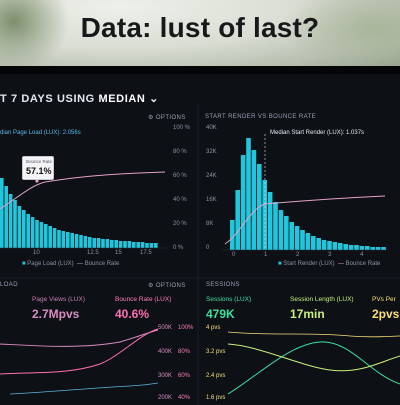 This screenshot has height=405, width=400. Describe the element at coordinates (261, 117) in the screenshot. I see `right-chart-title: START RENDER VS BOUNCE RATE` at that location.